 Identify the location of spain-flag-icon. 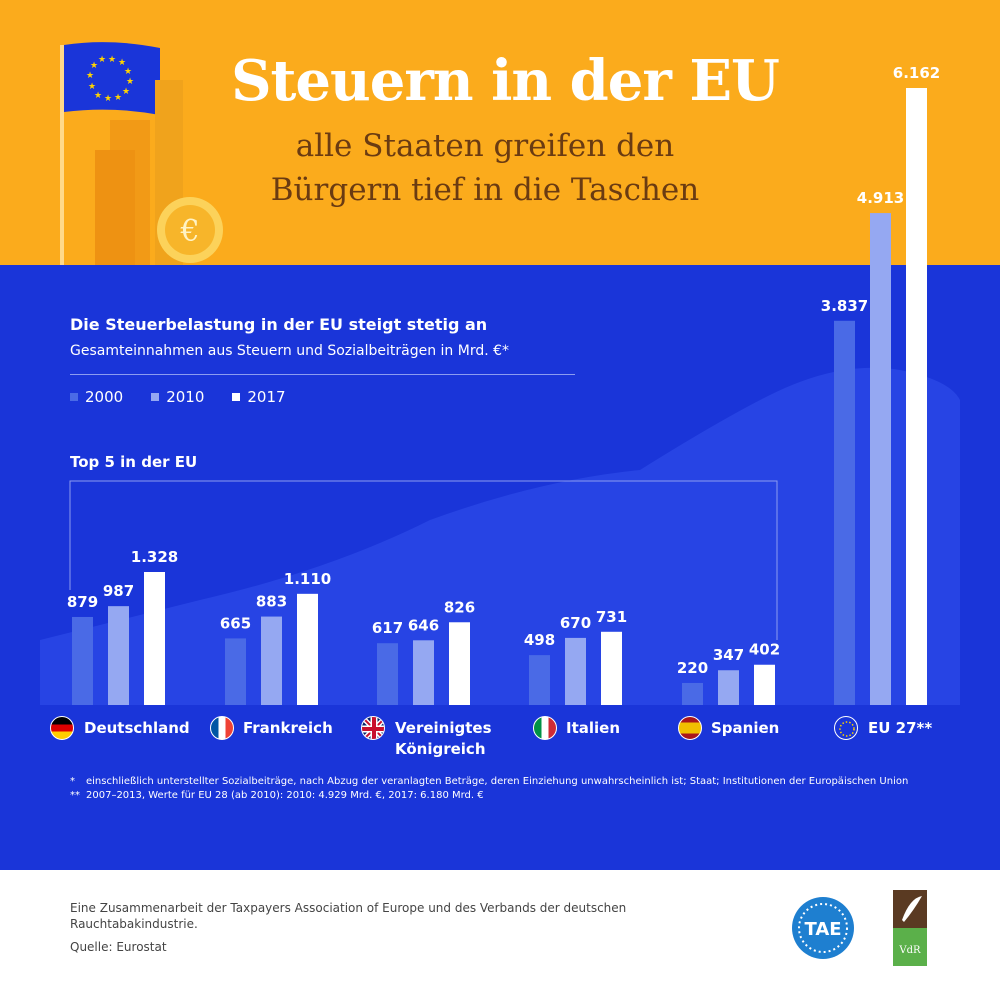
(690, 728).